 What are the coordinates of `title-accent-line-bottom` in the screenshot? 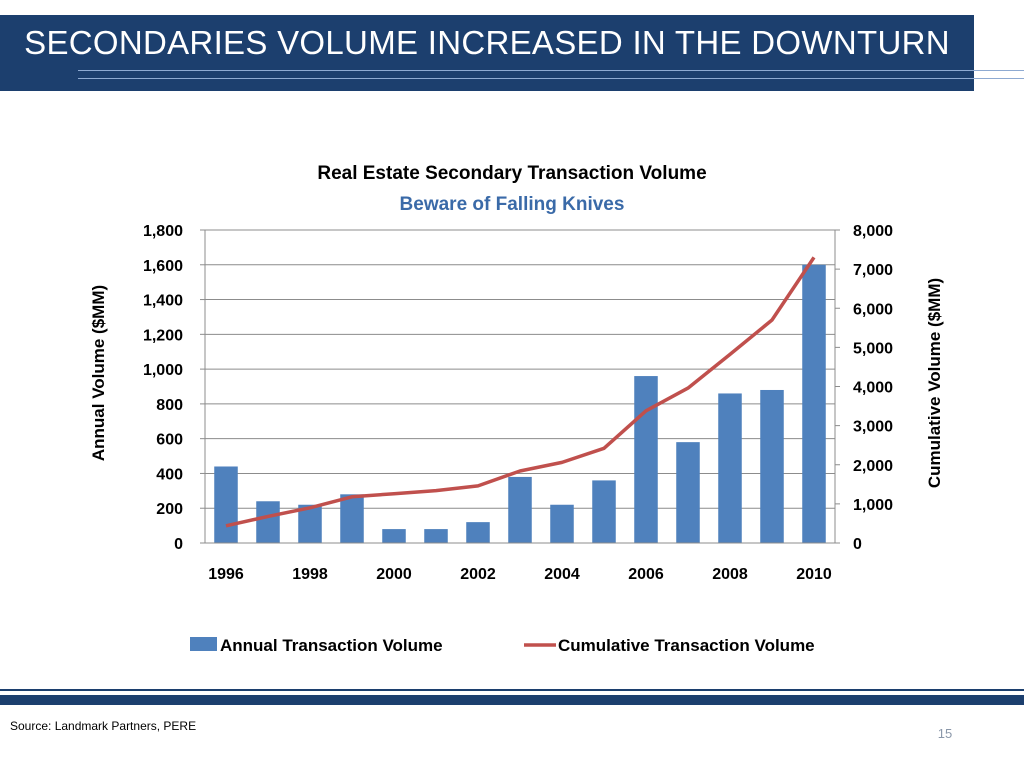 It's located at (551, 78).